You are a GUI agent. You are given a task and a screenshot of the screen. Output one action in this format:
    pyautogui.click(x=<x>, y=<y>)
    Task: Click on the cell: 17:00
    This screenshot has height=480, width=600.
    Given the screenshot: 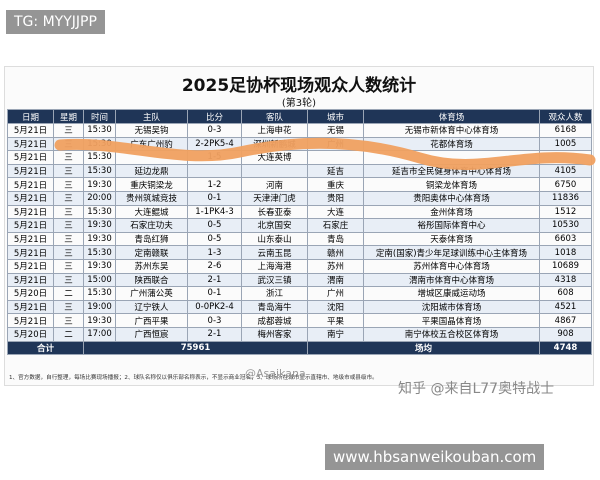 What is the action you would take?
    pyautogui.click(x=99, y=334)
    